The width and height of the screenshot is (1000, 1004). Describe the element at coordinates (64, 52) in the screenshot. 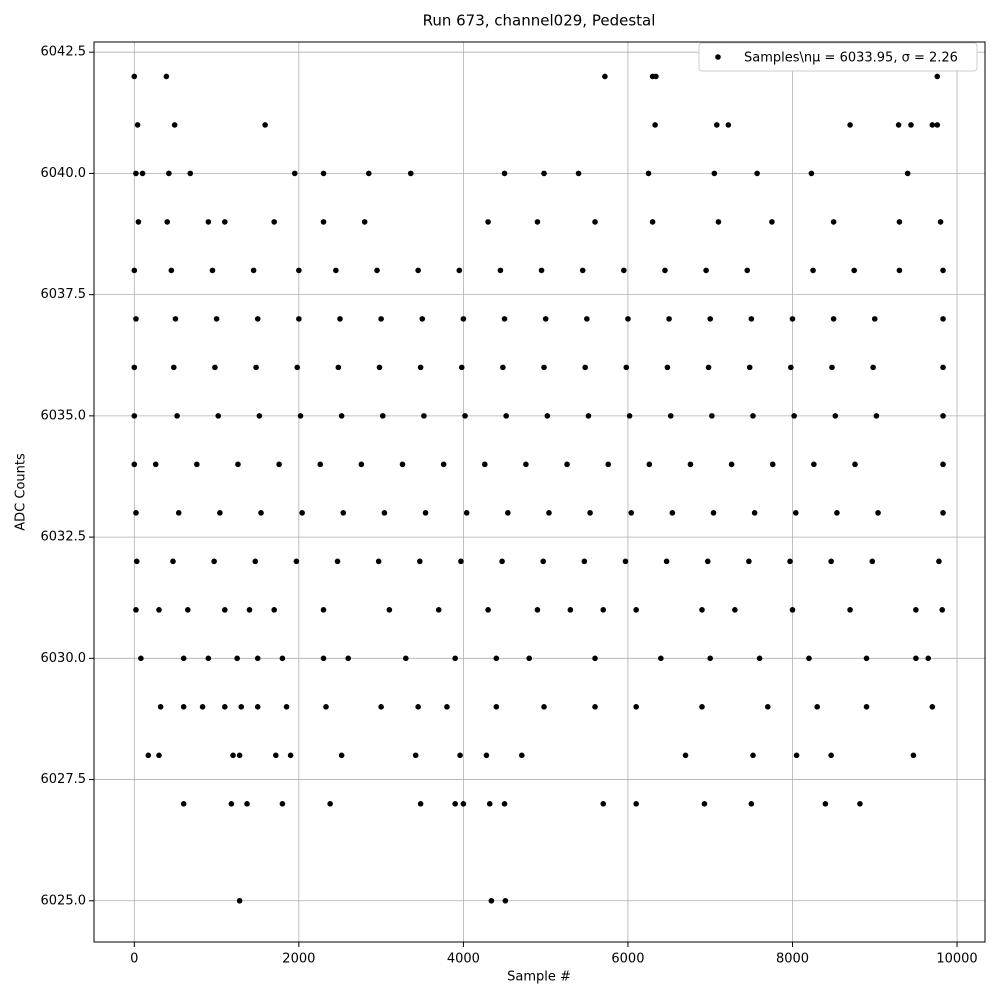

I see `y-tick-label: 6042.5` at that location.